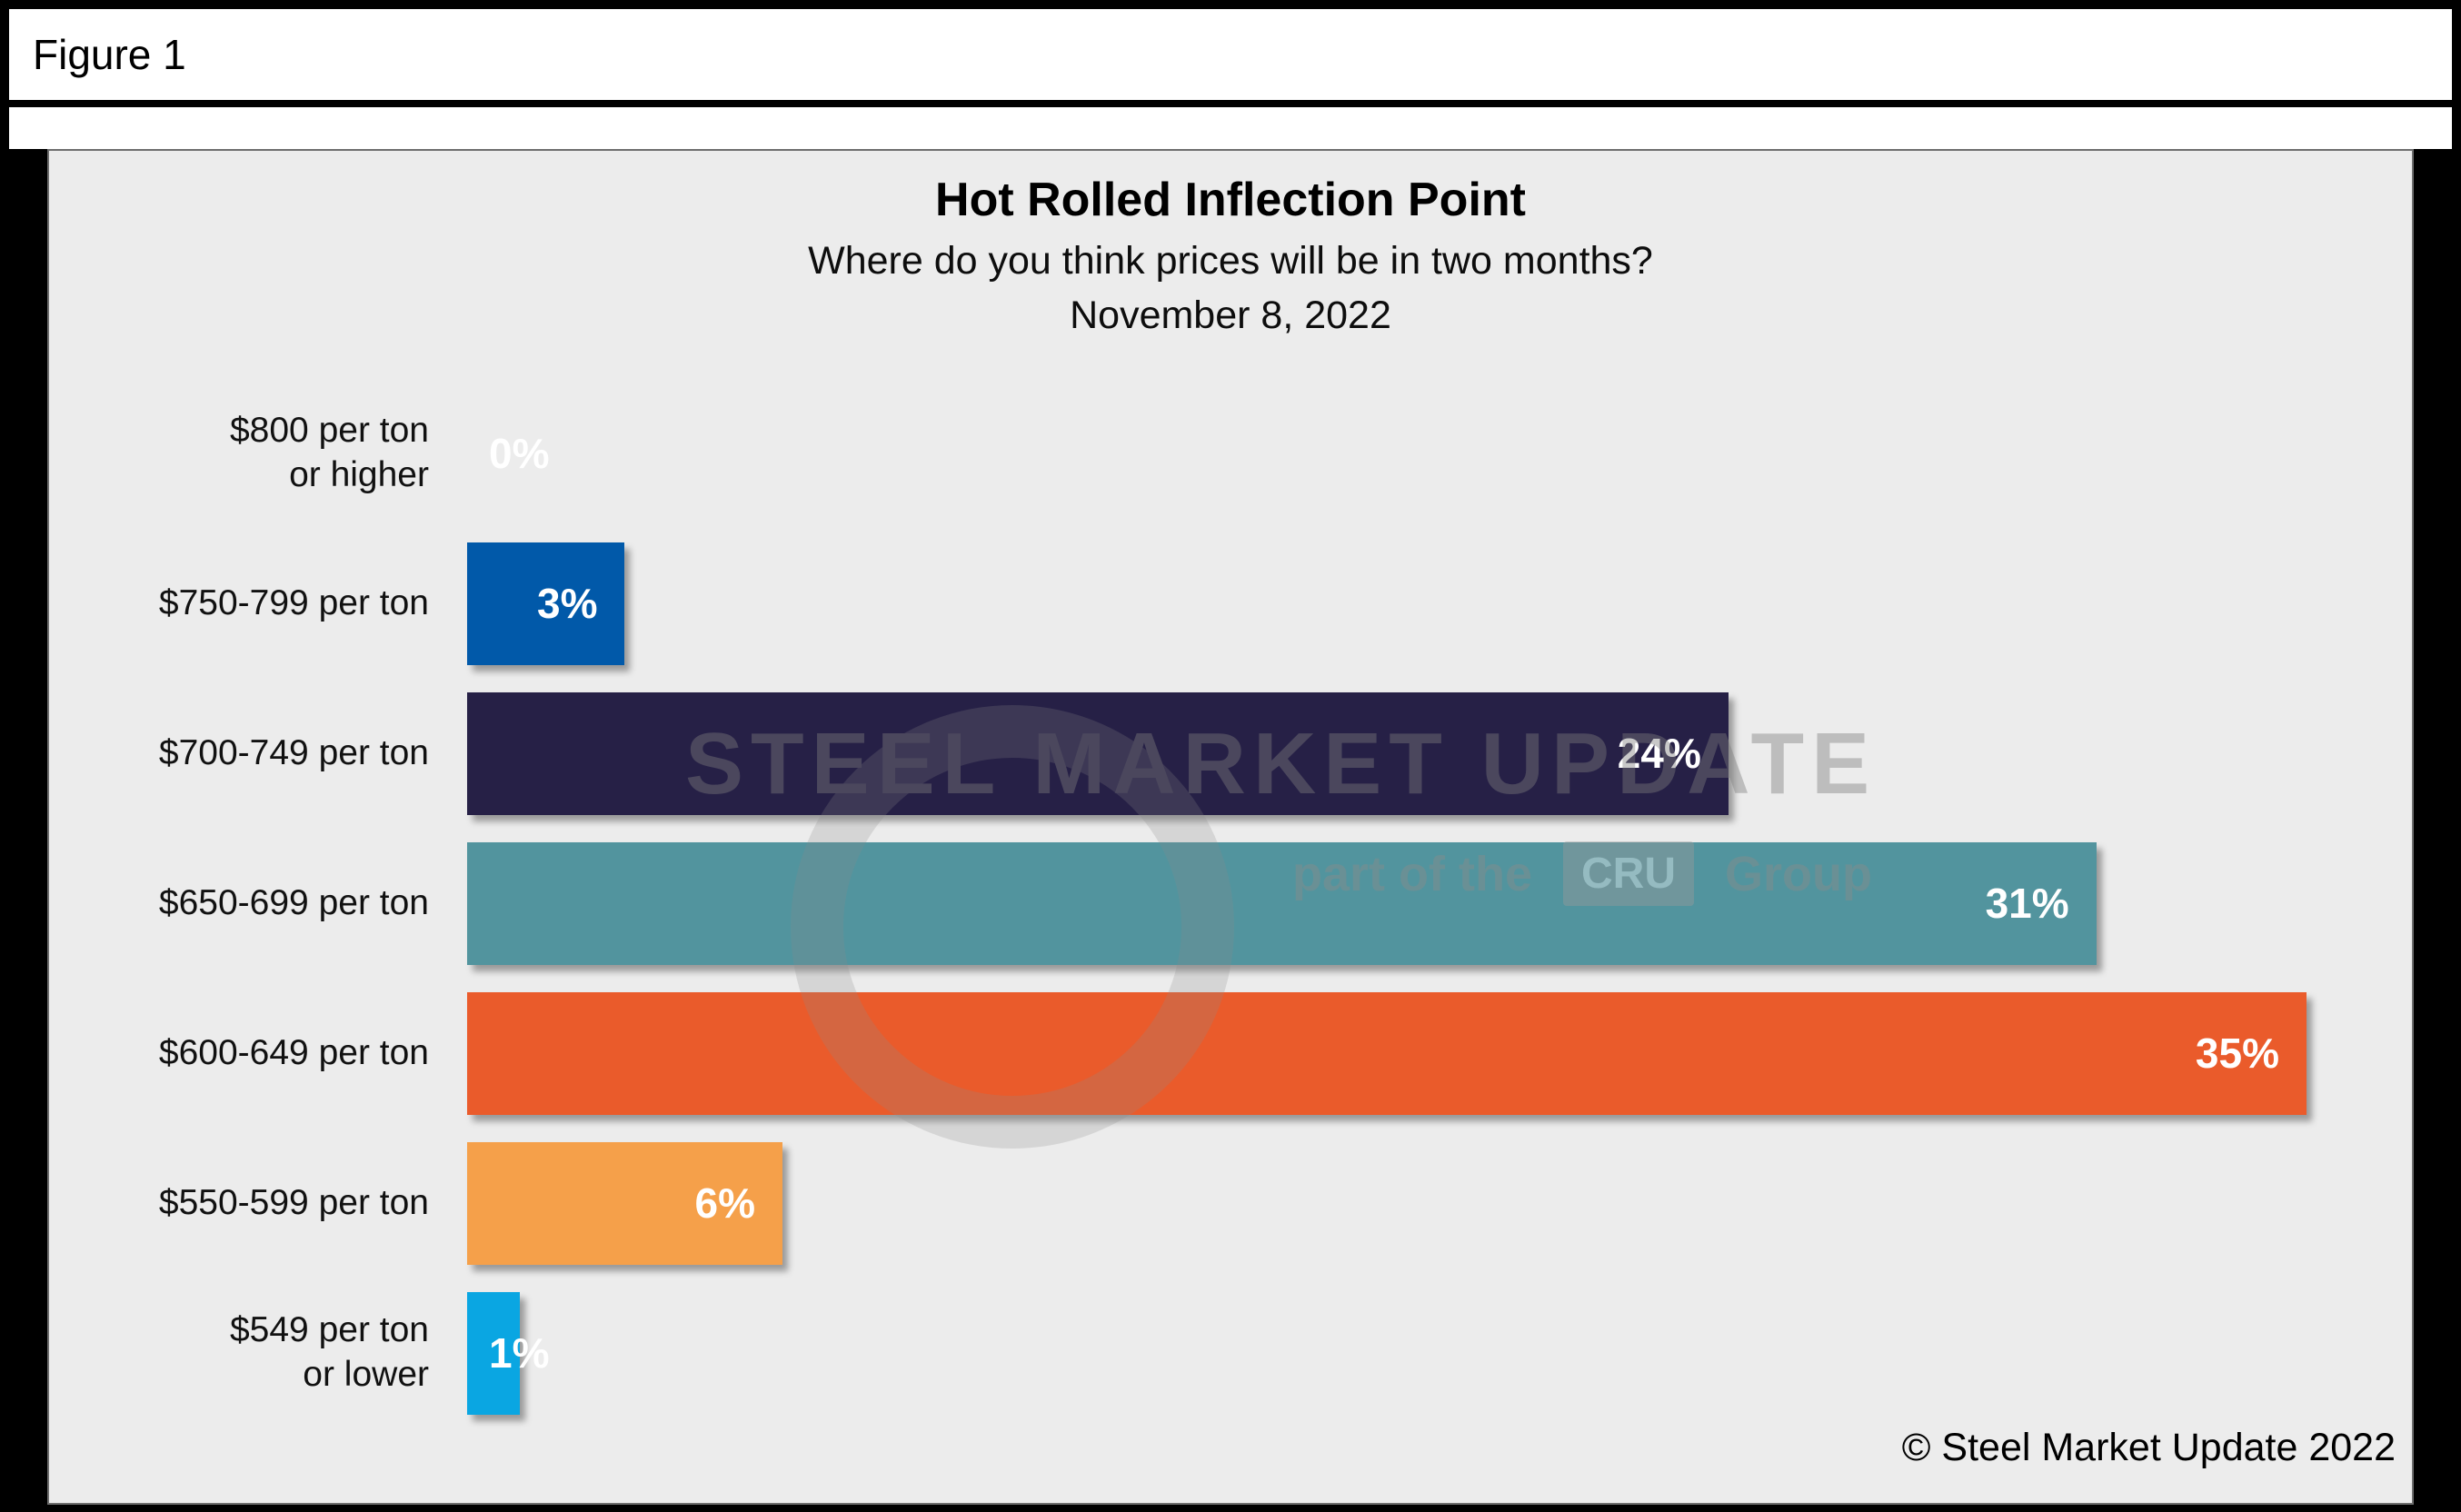 The width and height of the screenshot is (2461, 1512). What do you see at coordinates (109, 54) in the screenshot?
I see `figure-label: Figure 1` at bounding box center [109, 54].